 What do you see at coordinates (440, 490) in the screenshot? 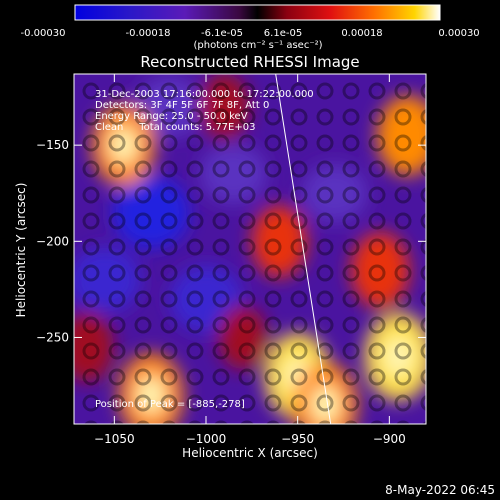
I see `footer-timestamp: 8-May-2022 06:45` at bounding box center [440, 490].